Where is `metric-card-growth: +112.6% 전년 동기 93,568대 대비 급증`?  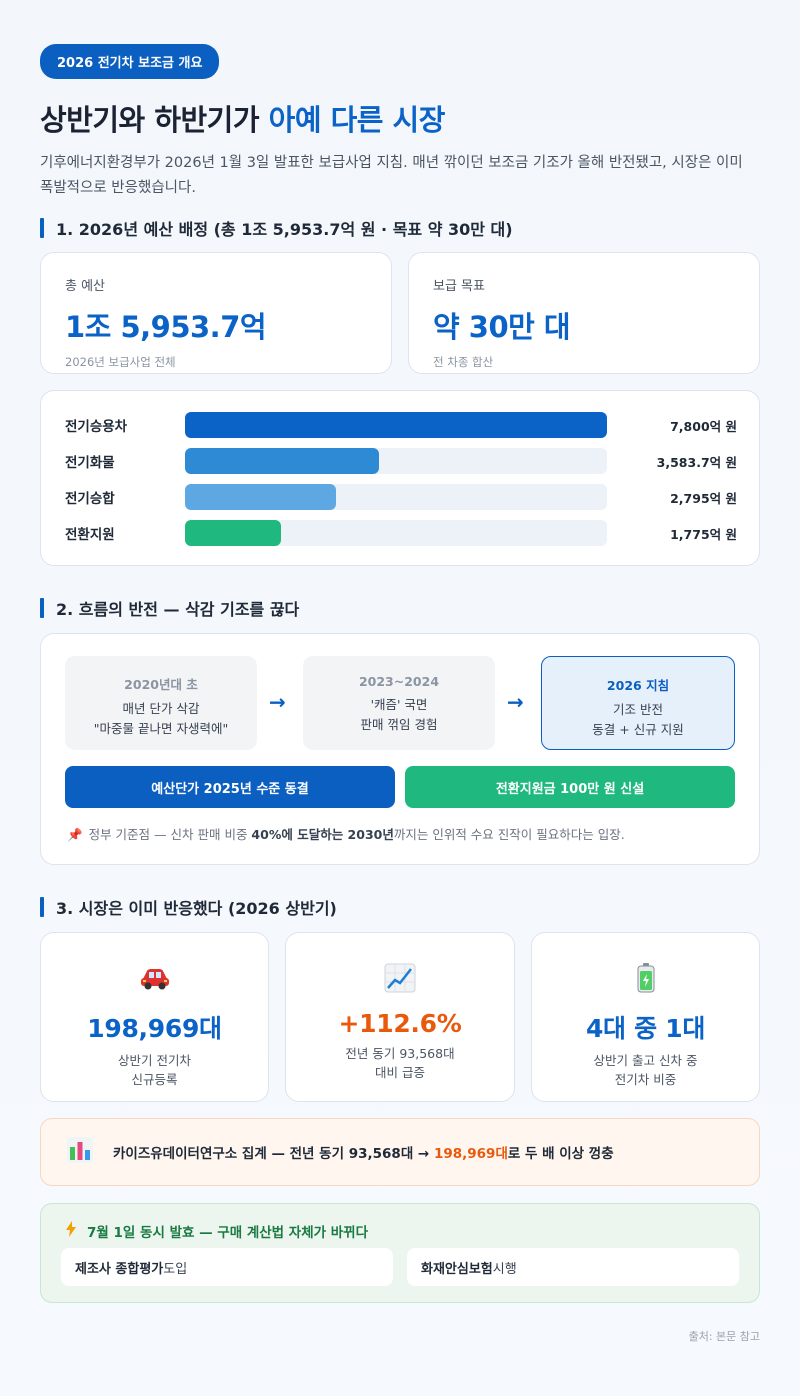
metric-card-growth: +112.6% 전년 동기 93,568대 대비 급증 is located at coordinates (400, 1017).